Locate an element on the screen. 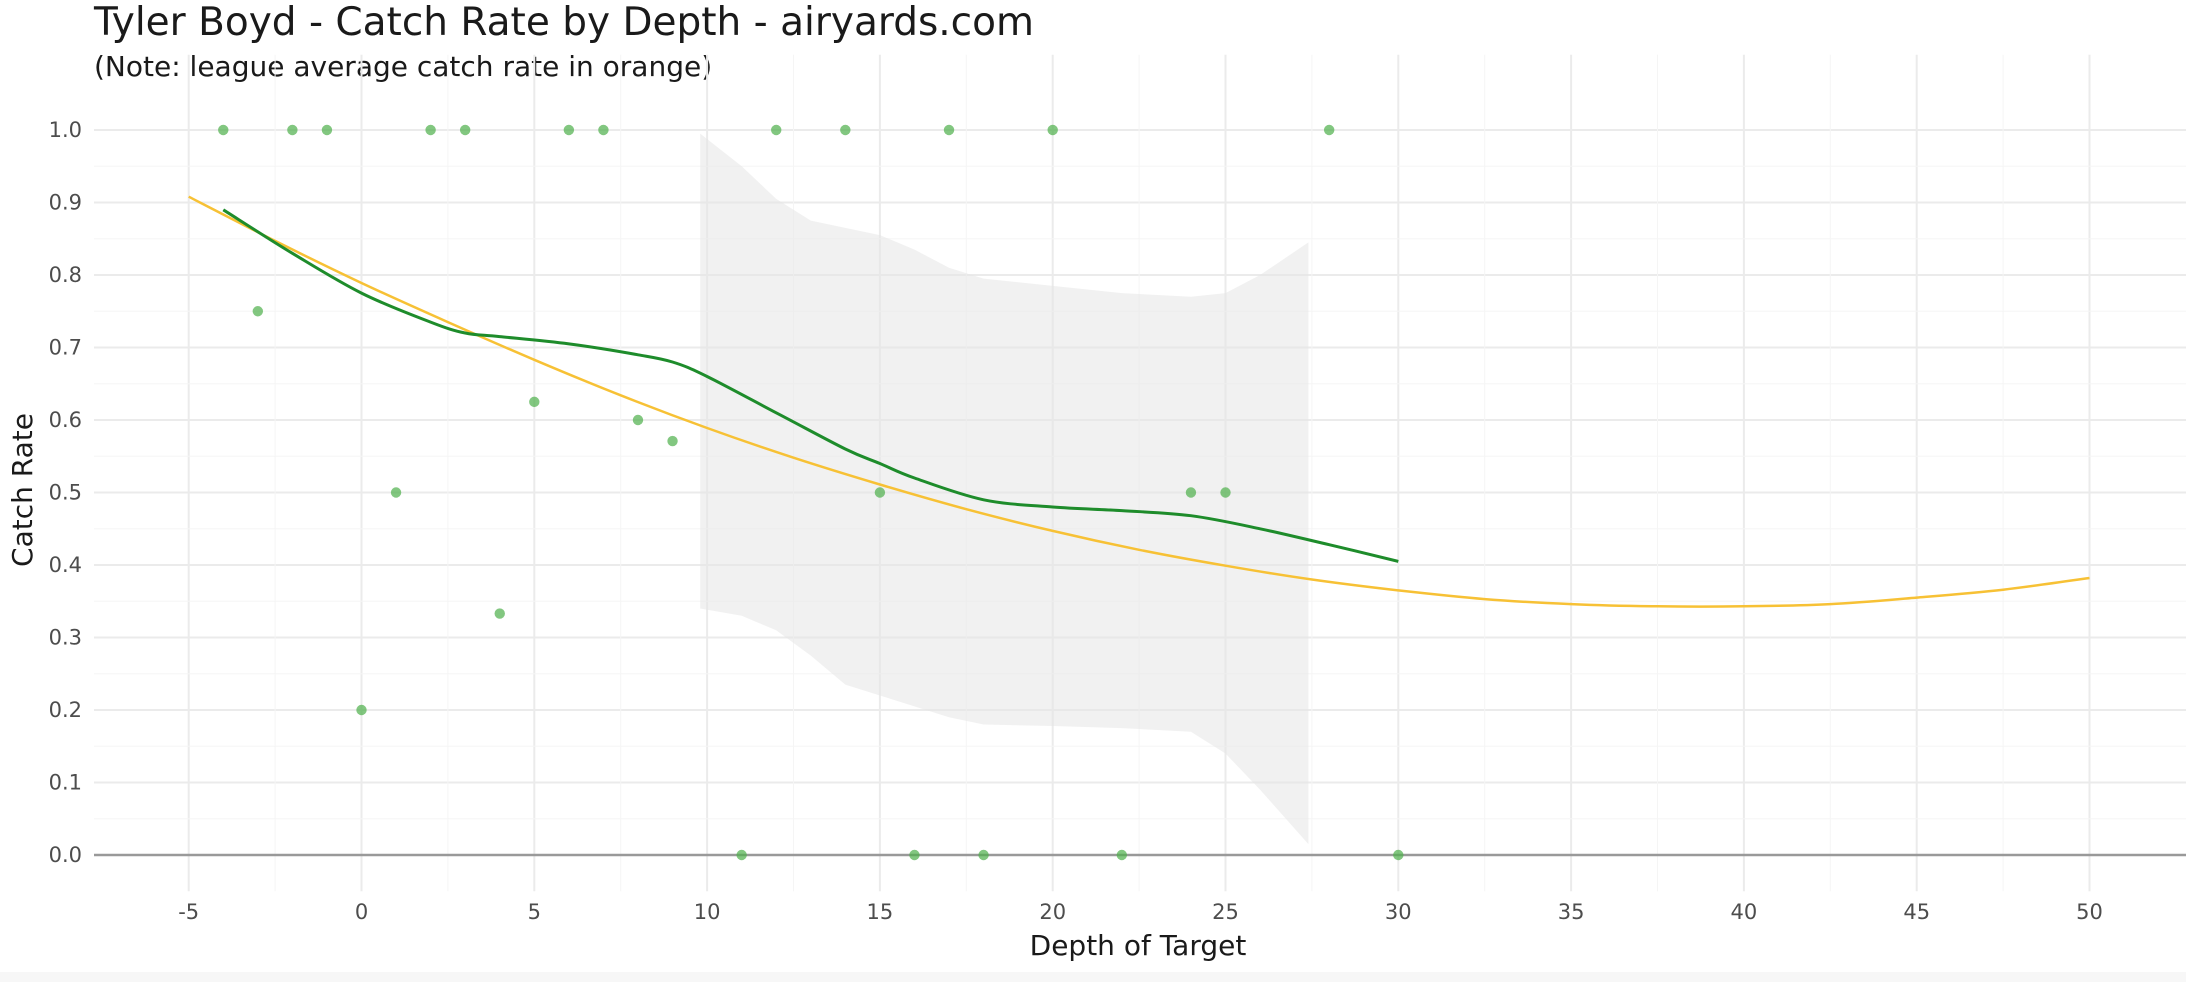 The image size is (2186, 982). x-tick-label: 30 is located at coordinates (1398, 912).